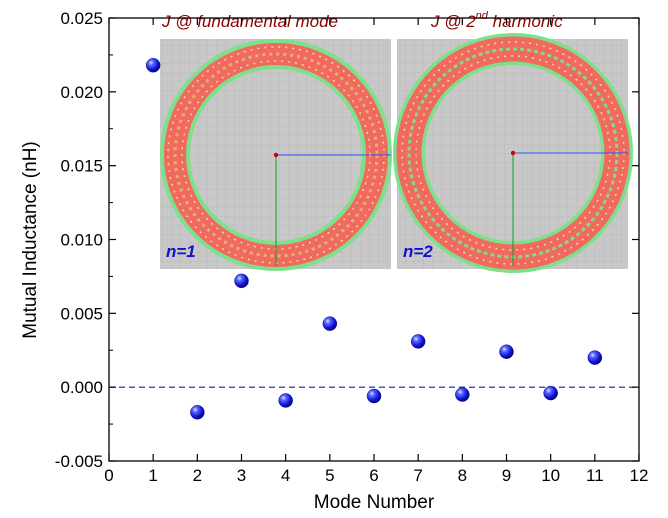 This screenshot has width=668, height=518. Describe the element at coordinates (81, 166) in the screenshot. I see `y-tick-label: 0.015` at that location.